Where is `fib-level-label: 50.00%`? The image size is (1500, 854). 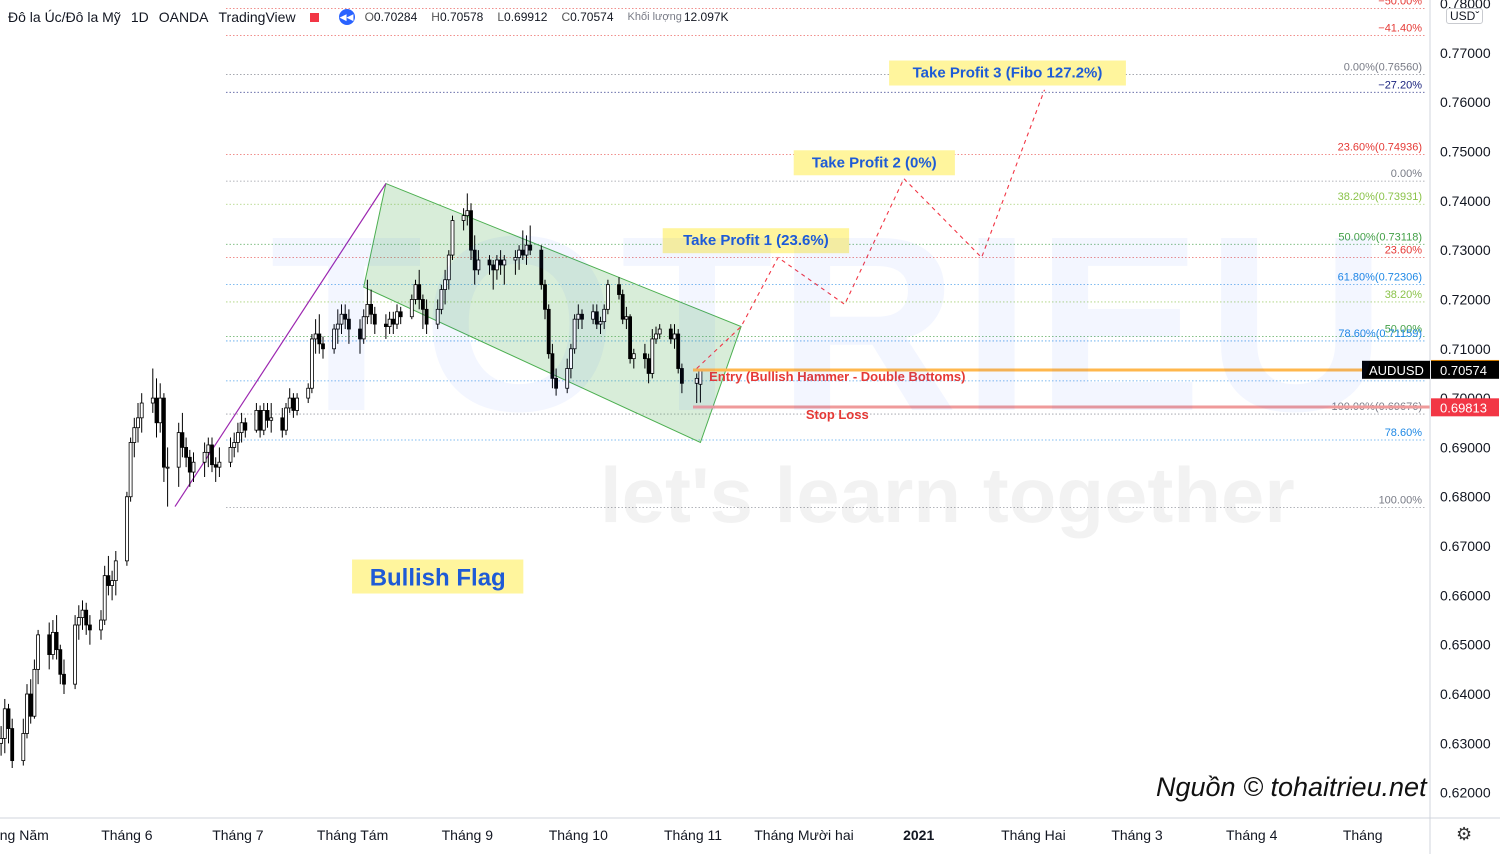
fib-level-label: 50.00% is located at coordinates (1404, 329).